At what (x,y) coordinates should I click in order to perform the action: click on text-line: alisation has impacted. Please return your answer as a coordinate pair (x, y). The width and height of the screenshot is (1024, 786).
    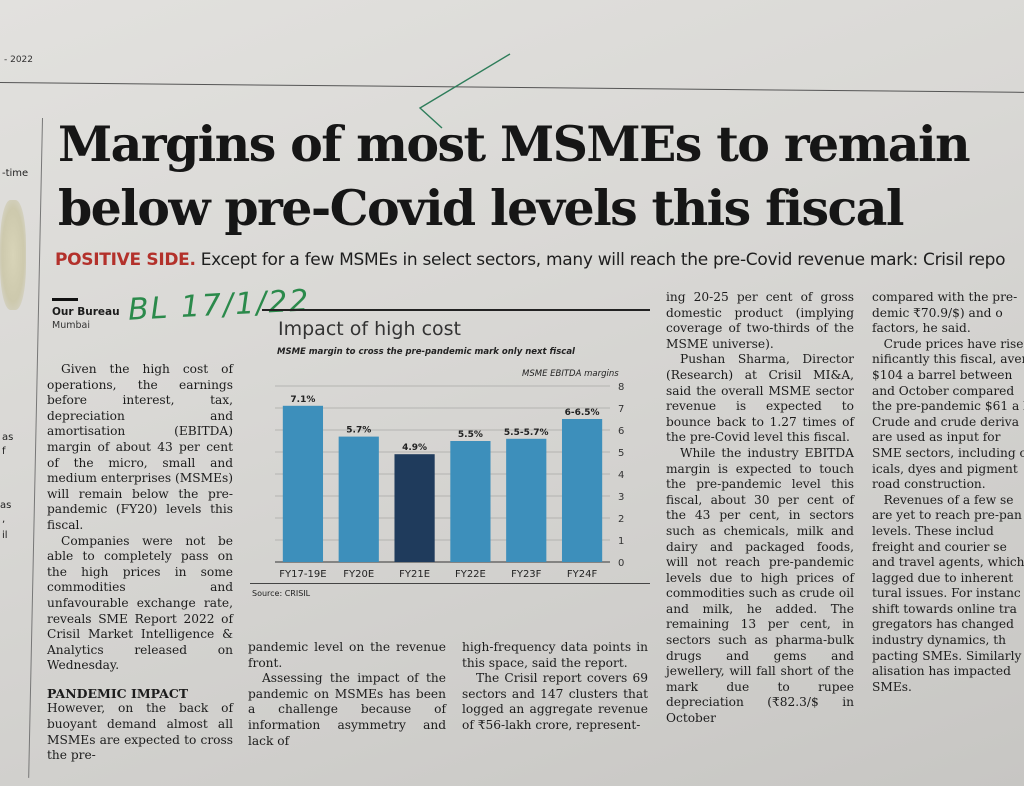
    Looking at the image, I should click on (941, 671).